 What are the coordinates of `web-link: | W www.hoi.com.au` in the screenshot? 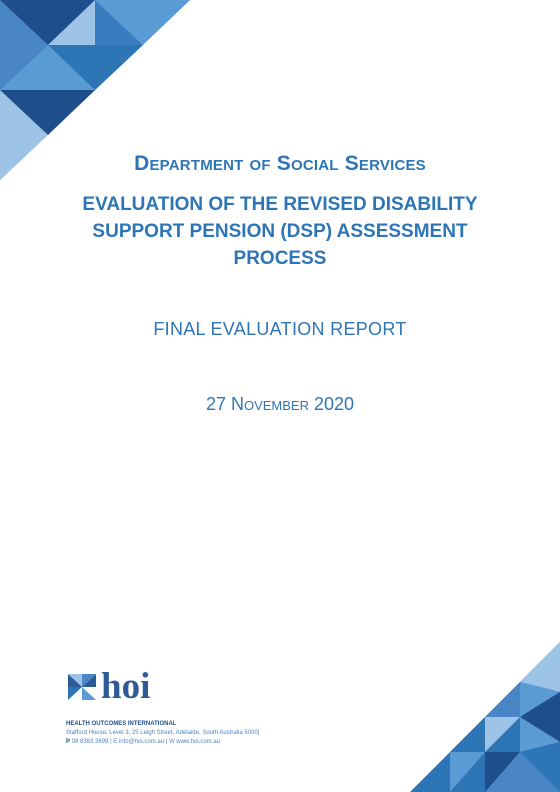 It's located at (193, 742).